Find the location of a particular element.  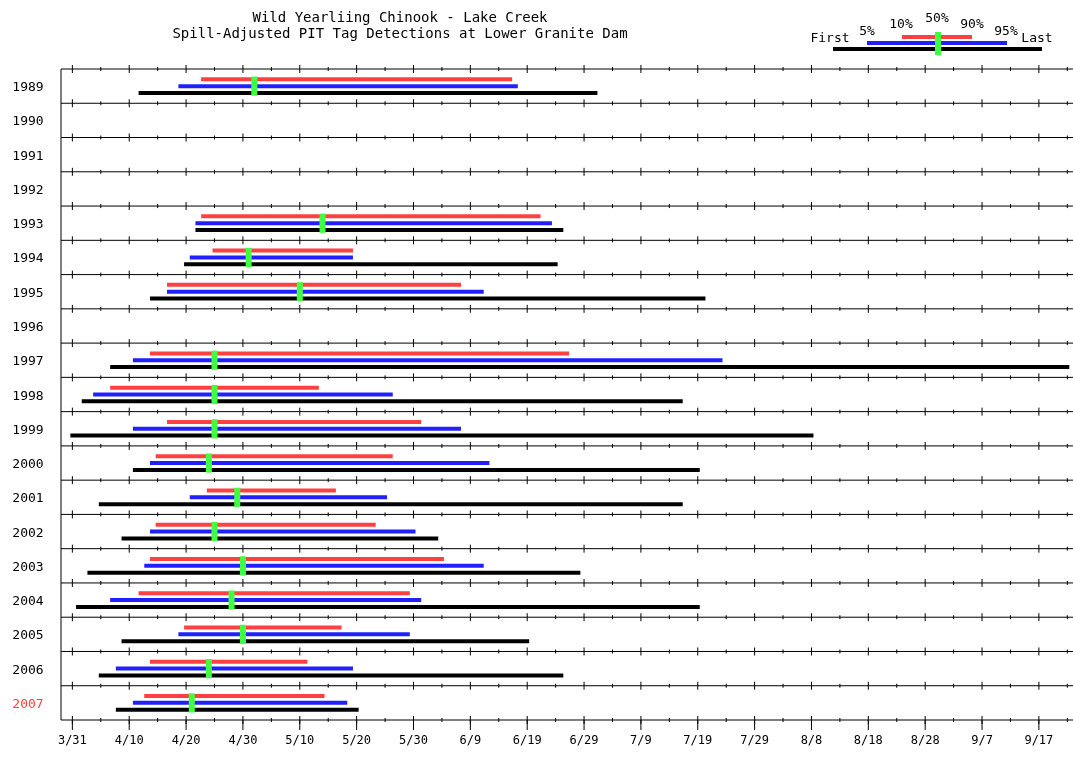

y-tick-label: 1999 is located at coordinates (28, 429).